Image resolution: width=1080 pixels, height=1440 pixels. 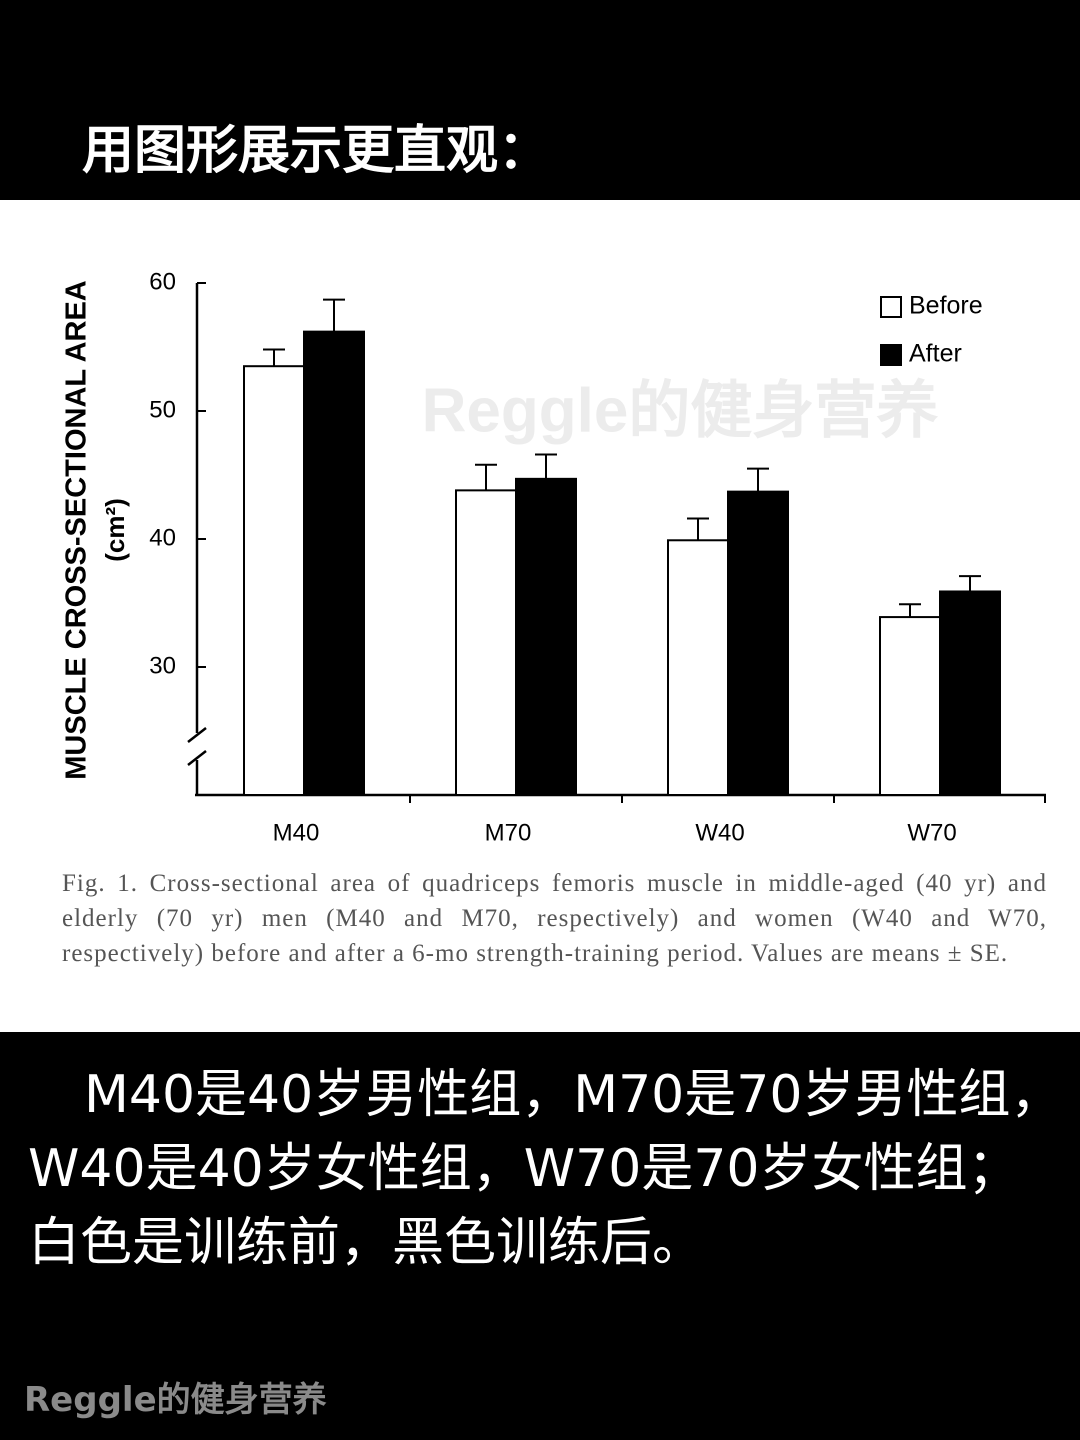 I want to click on x-tick-label: W40, so click(x=719, y=832).